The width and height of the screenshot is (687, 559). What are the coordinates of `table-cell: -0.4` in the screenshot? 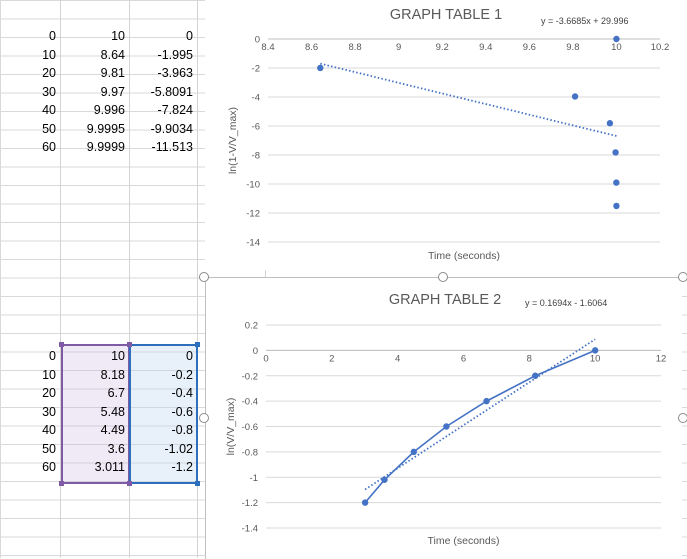 It's located at (182, 393).